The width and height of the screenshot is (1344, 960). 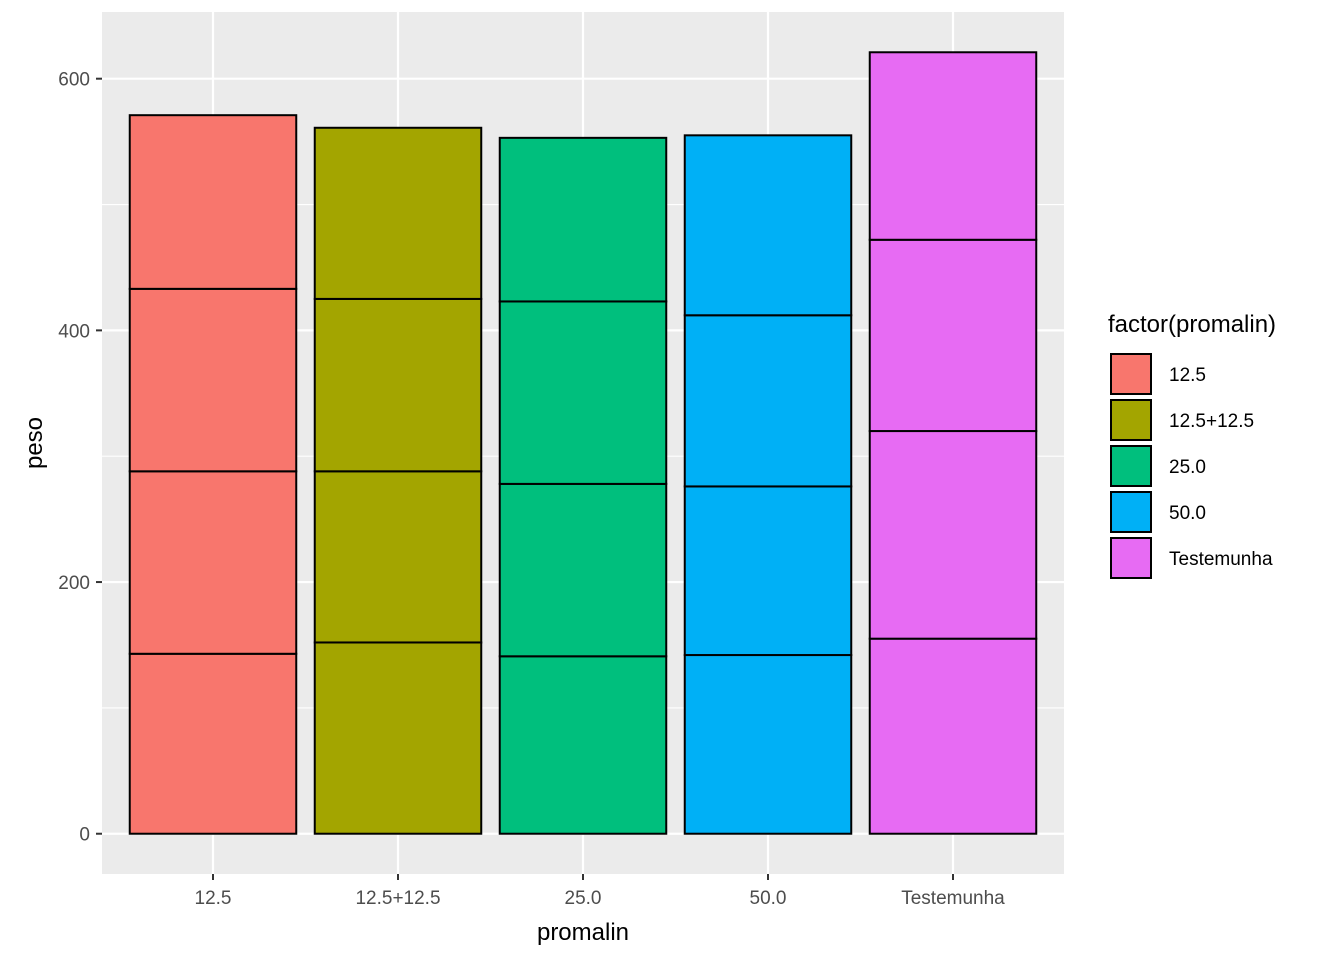 What do you see at coordinates (1187, 513) in the screenshot?
I see `legend-label: 50.0` at bounding box center [1187, 513].